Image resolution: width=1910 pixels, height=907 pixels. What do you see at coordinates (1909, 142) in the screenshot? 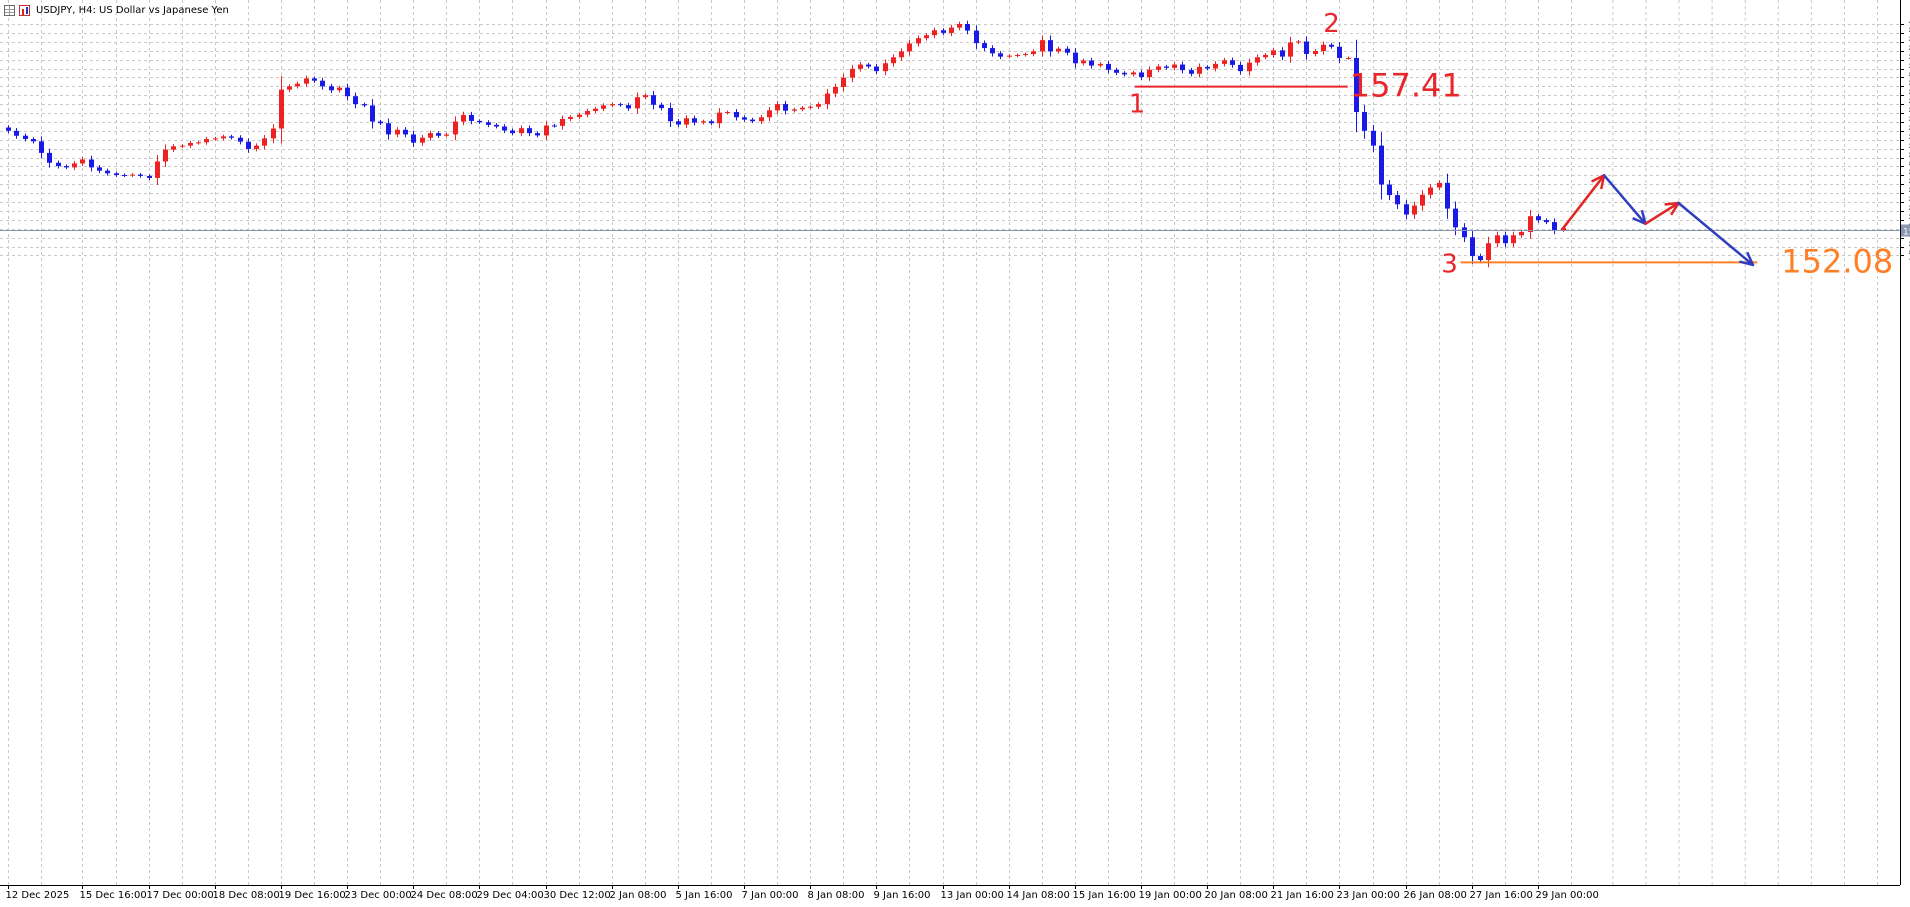
I see `y-tick-label: 155.800` at bounding box center [1909, 142].